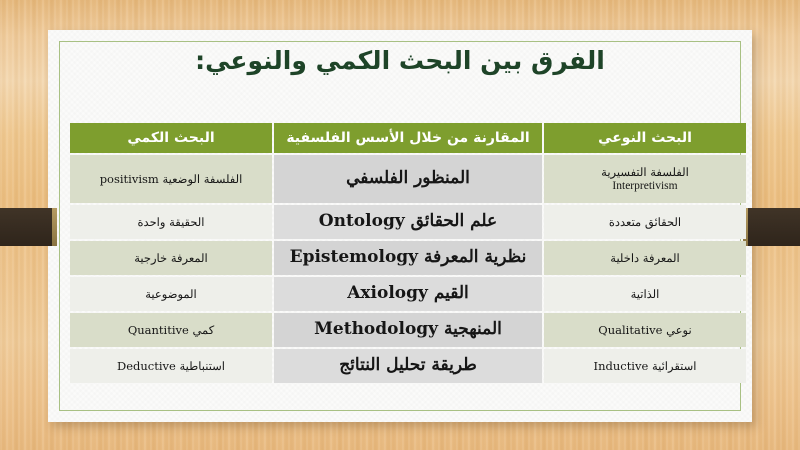  I want to click on cell-quantitative-ontology: الحقيقة واحدة, so click(171, 222).